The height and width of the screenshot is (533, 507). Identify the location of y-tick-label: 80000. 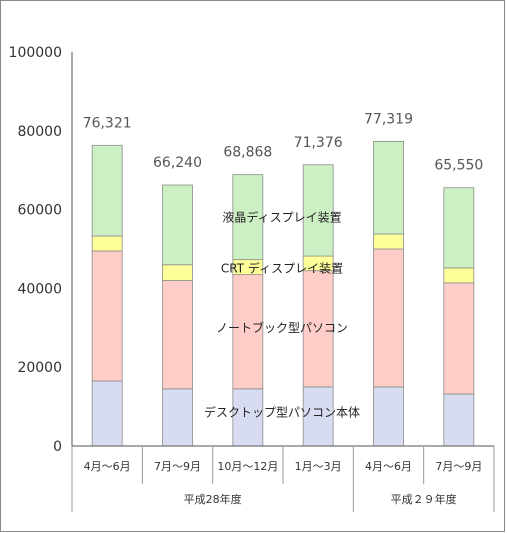
(39, 132).